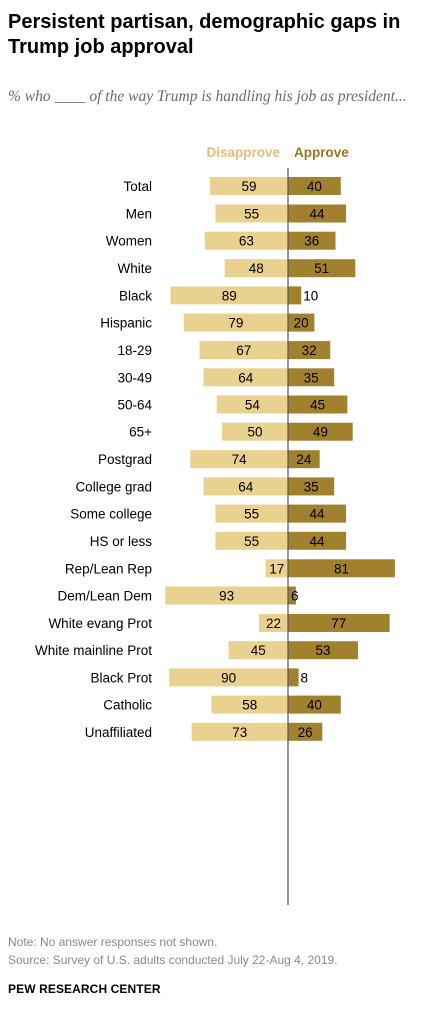  I want to click on value-disapprove-unaffiliated: 73, so click(239, 732).